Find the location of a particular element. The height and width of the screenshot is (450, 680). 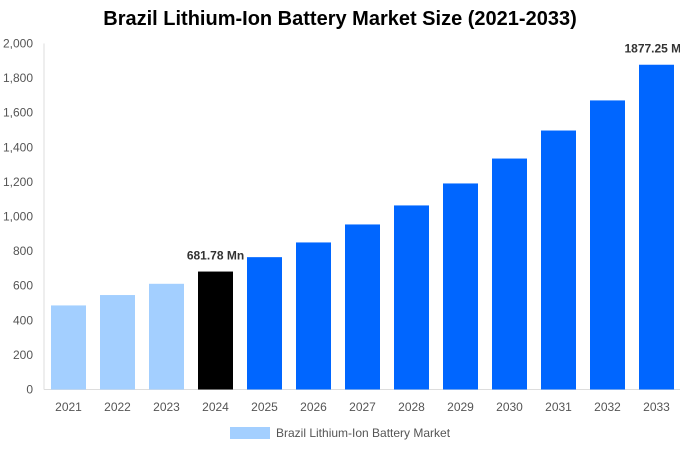

y-tick-label: 0 is located at coordinates (29, 390).